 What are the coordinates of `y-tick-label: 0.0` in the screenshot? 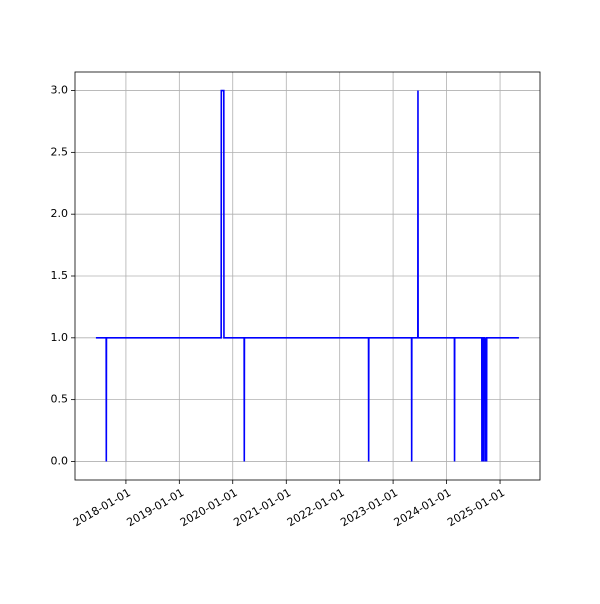 It's located at (60, 460).